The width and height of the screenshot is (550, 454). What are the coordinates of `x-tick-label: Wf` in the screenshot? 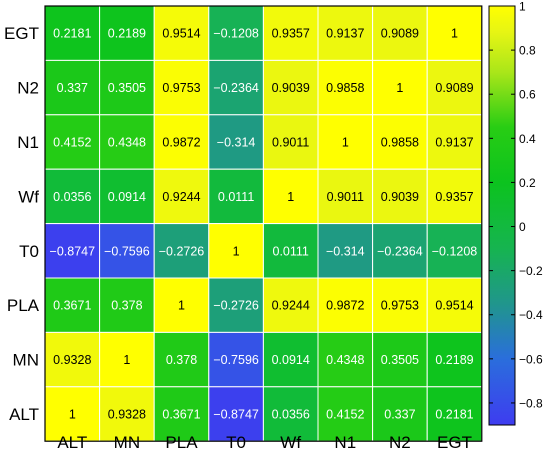 It's located at (290, 442).